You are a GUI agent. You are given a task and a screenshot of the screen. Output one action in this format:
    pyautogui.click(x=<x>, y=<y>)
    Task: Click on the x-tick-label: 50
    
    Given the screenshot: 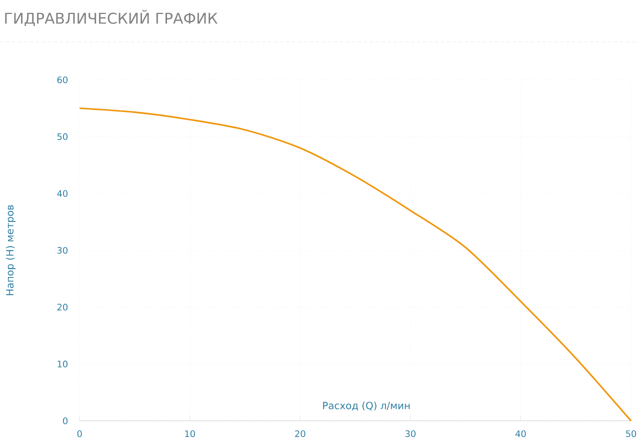 What is the action you would take?
    pyautogui.click(x=631, y=434)
    